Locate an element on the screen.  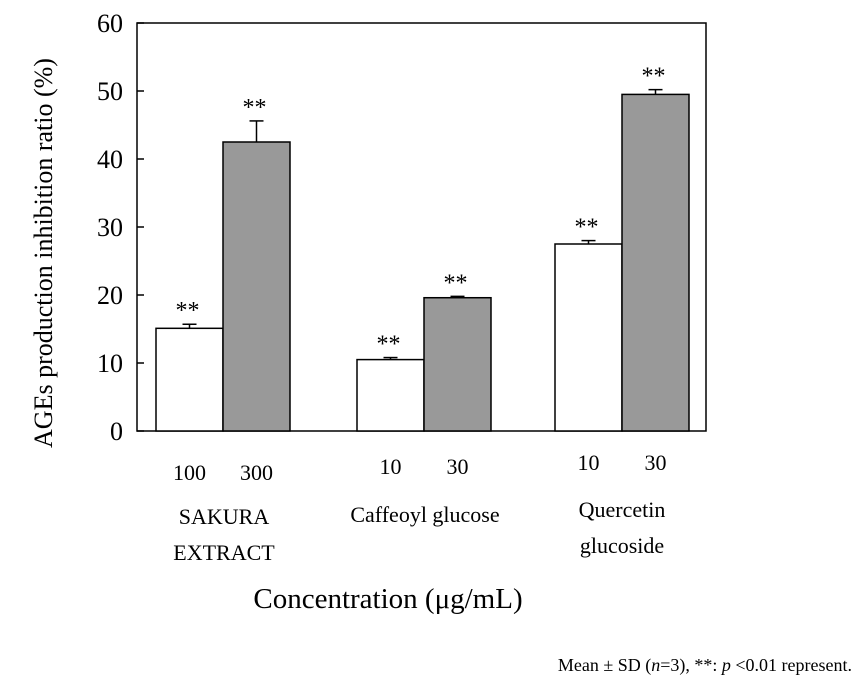
y-tick-label: 30 is located at coordinates (110, 227).